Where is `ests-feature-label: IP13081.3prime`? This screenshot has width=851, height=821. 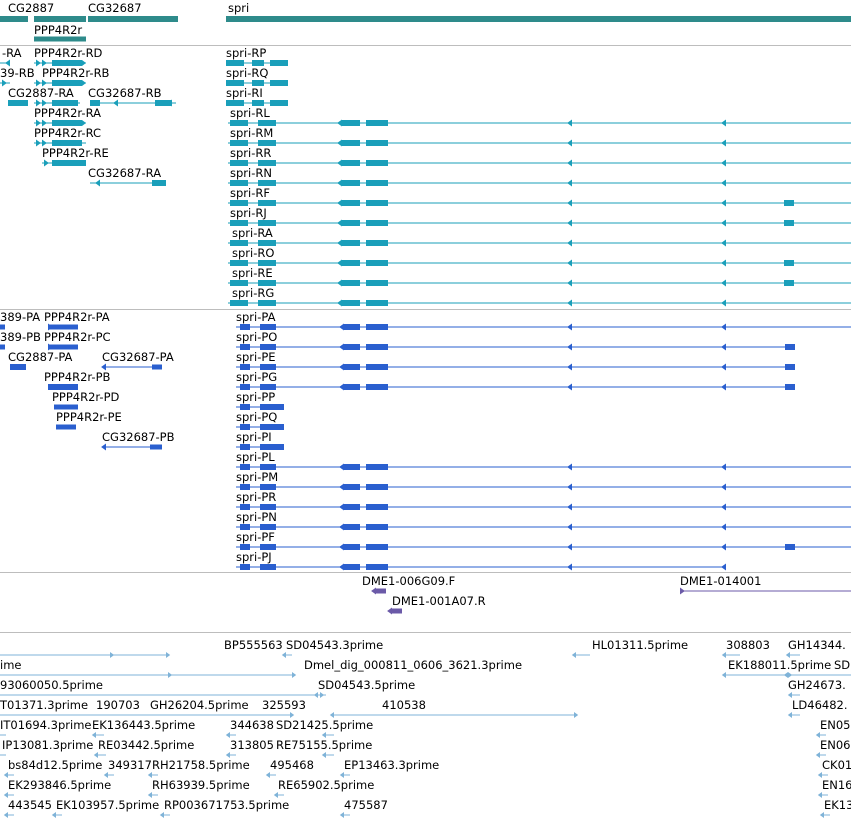 ests-feature-label: IP13081.3prime is located at coordinates (48, 745).